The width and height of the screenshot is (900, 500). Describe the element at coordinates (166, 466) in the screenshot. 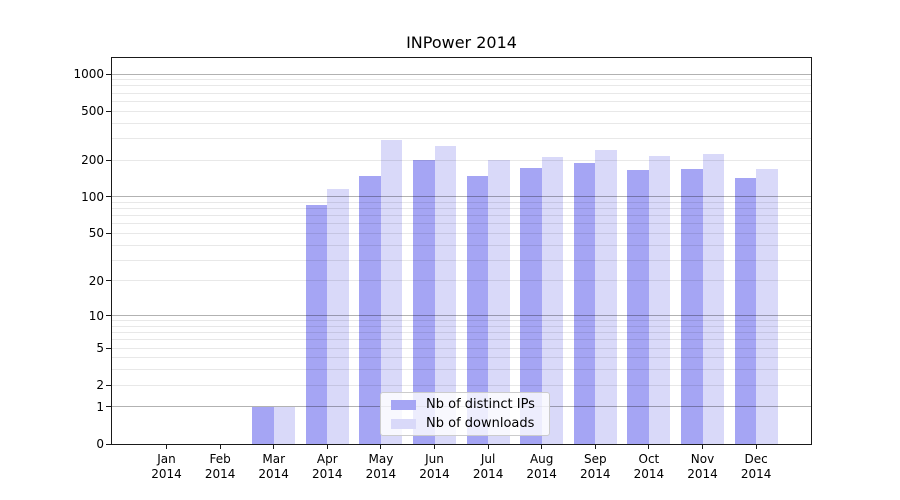

I see `x-tick-label-Jan-2014: Jan 2014` at that location.